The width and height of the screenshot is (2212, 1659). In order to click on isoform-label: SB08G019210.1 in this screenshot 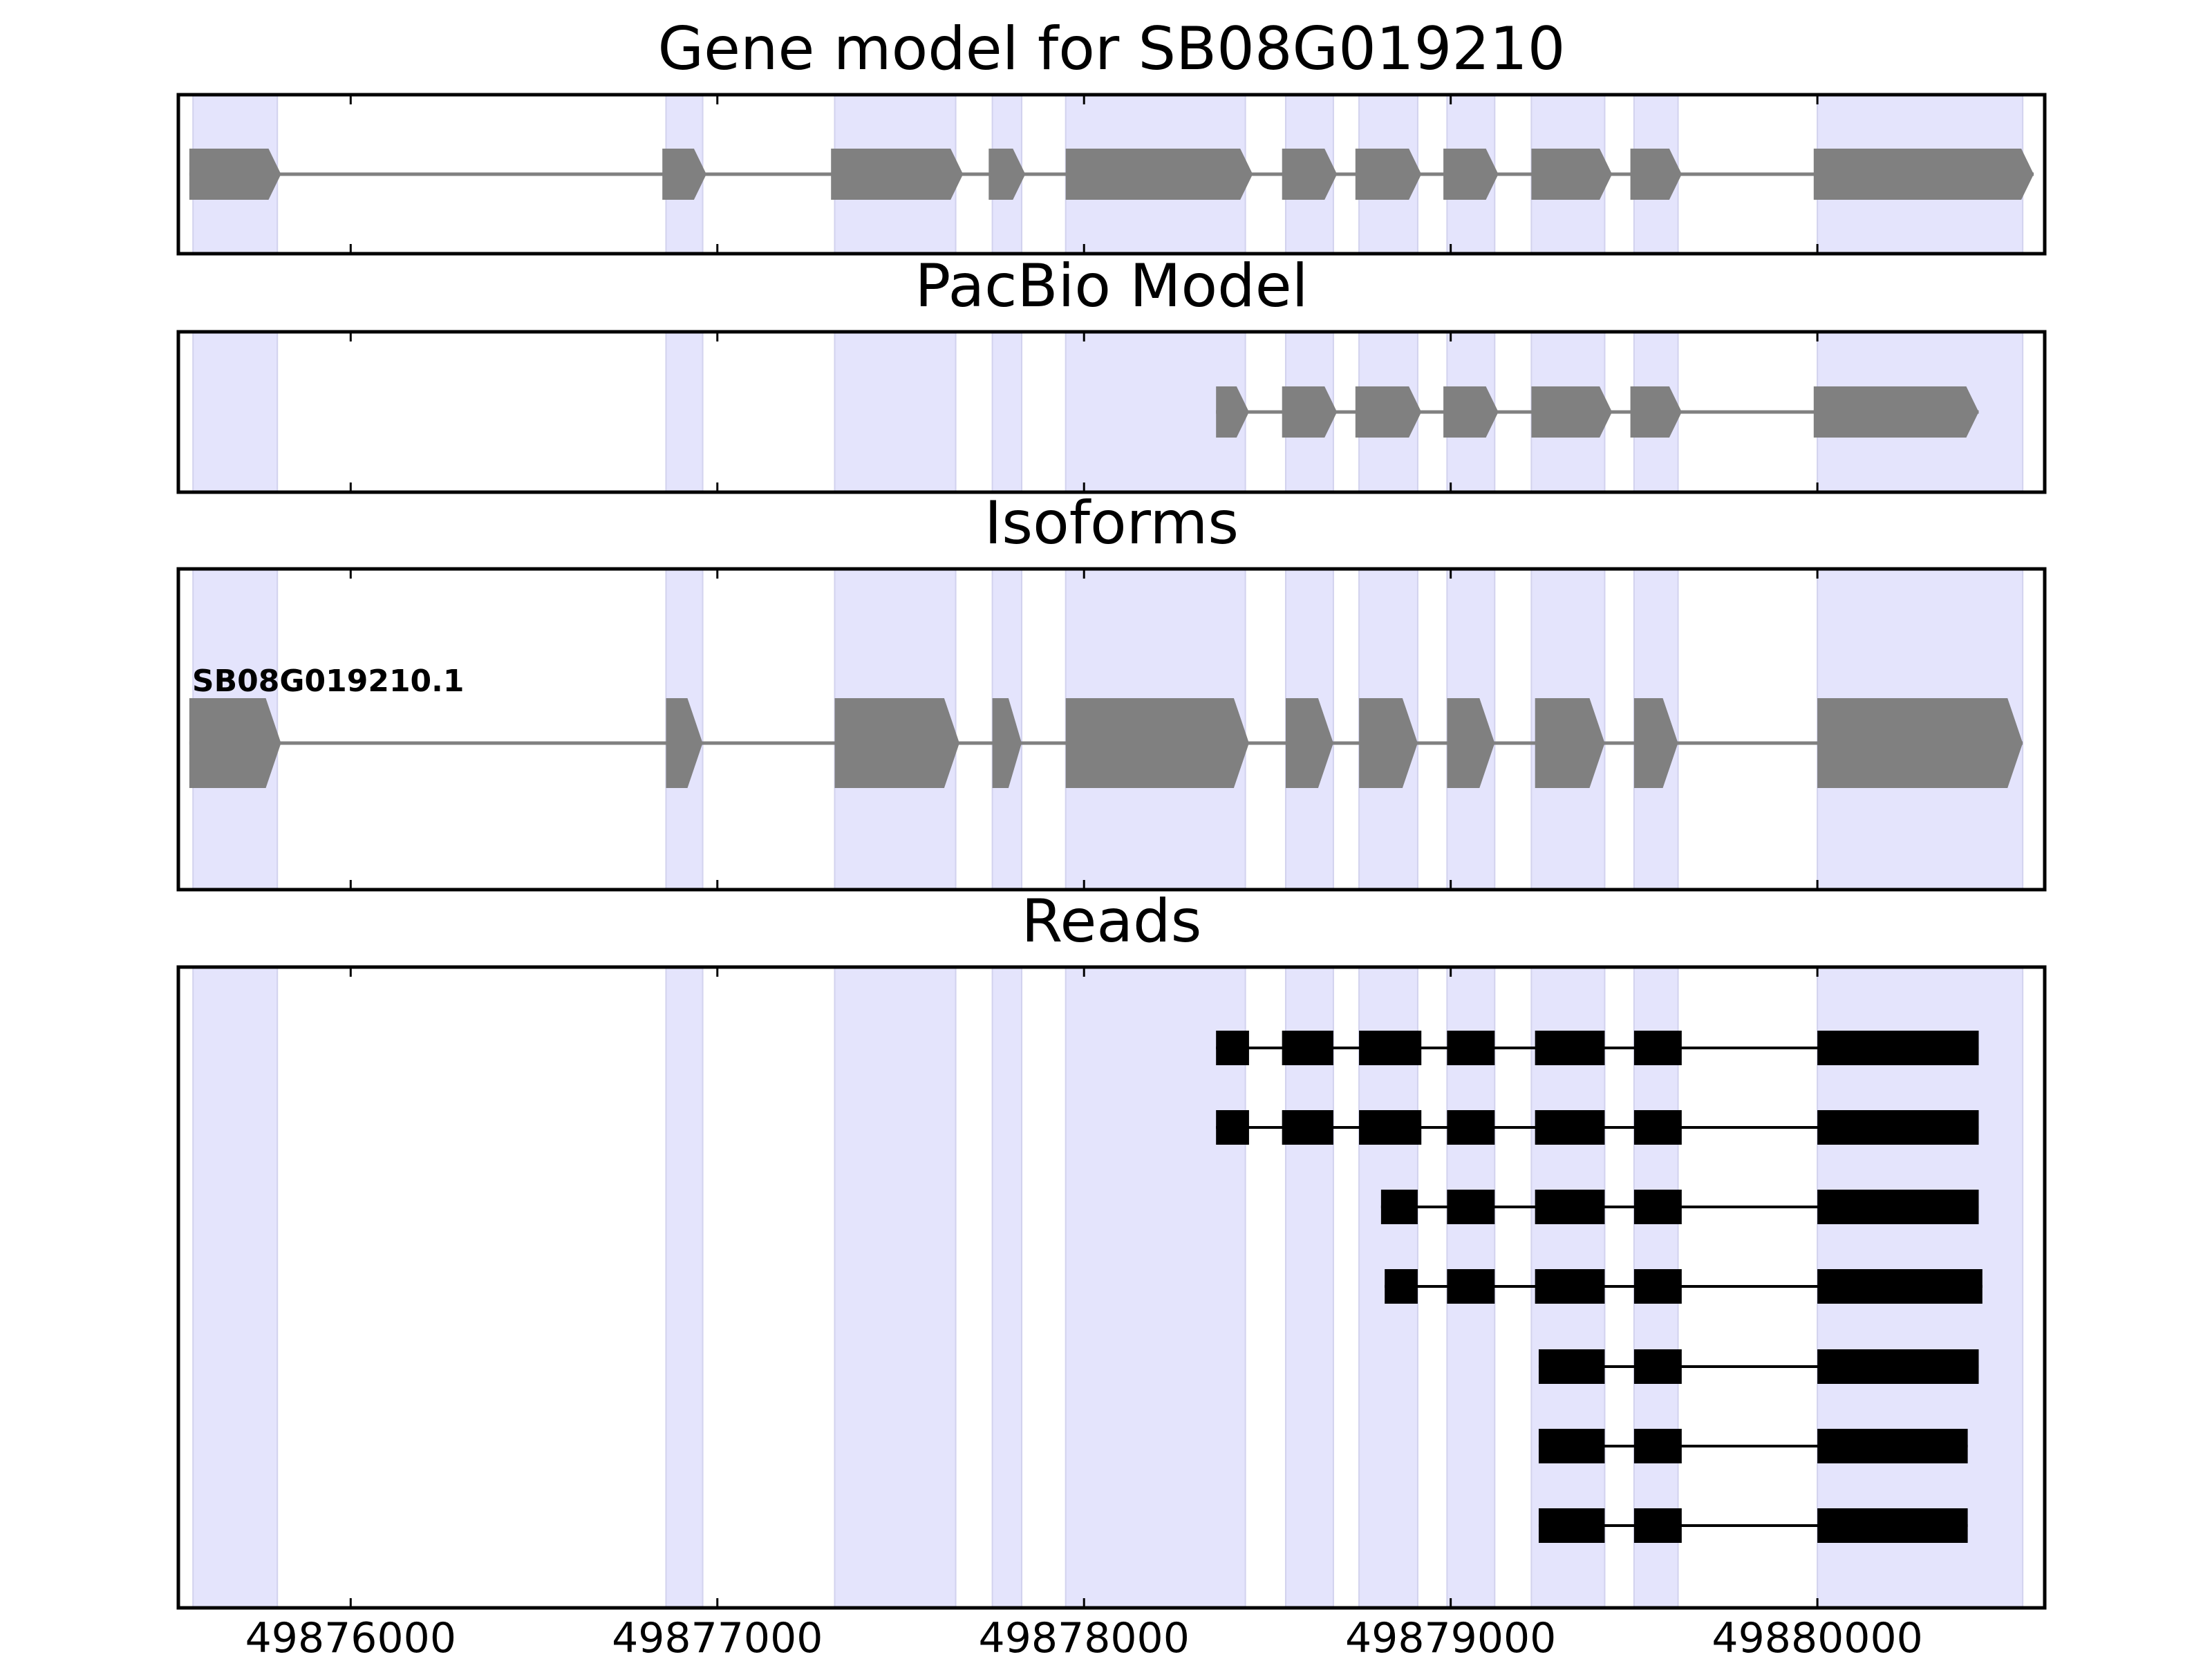, I will do `click(328, 681)`.